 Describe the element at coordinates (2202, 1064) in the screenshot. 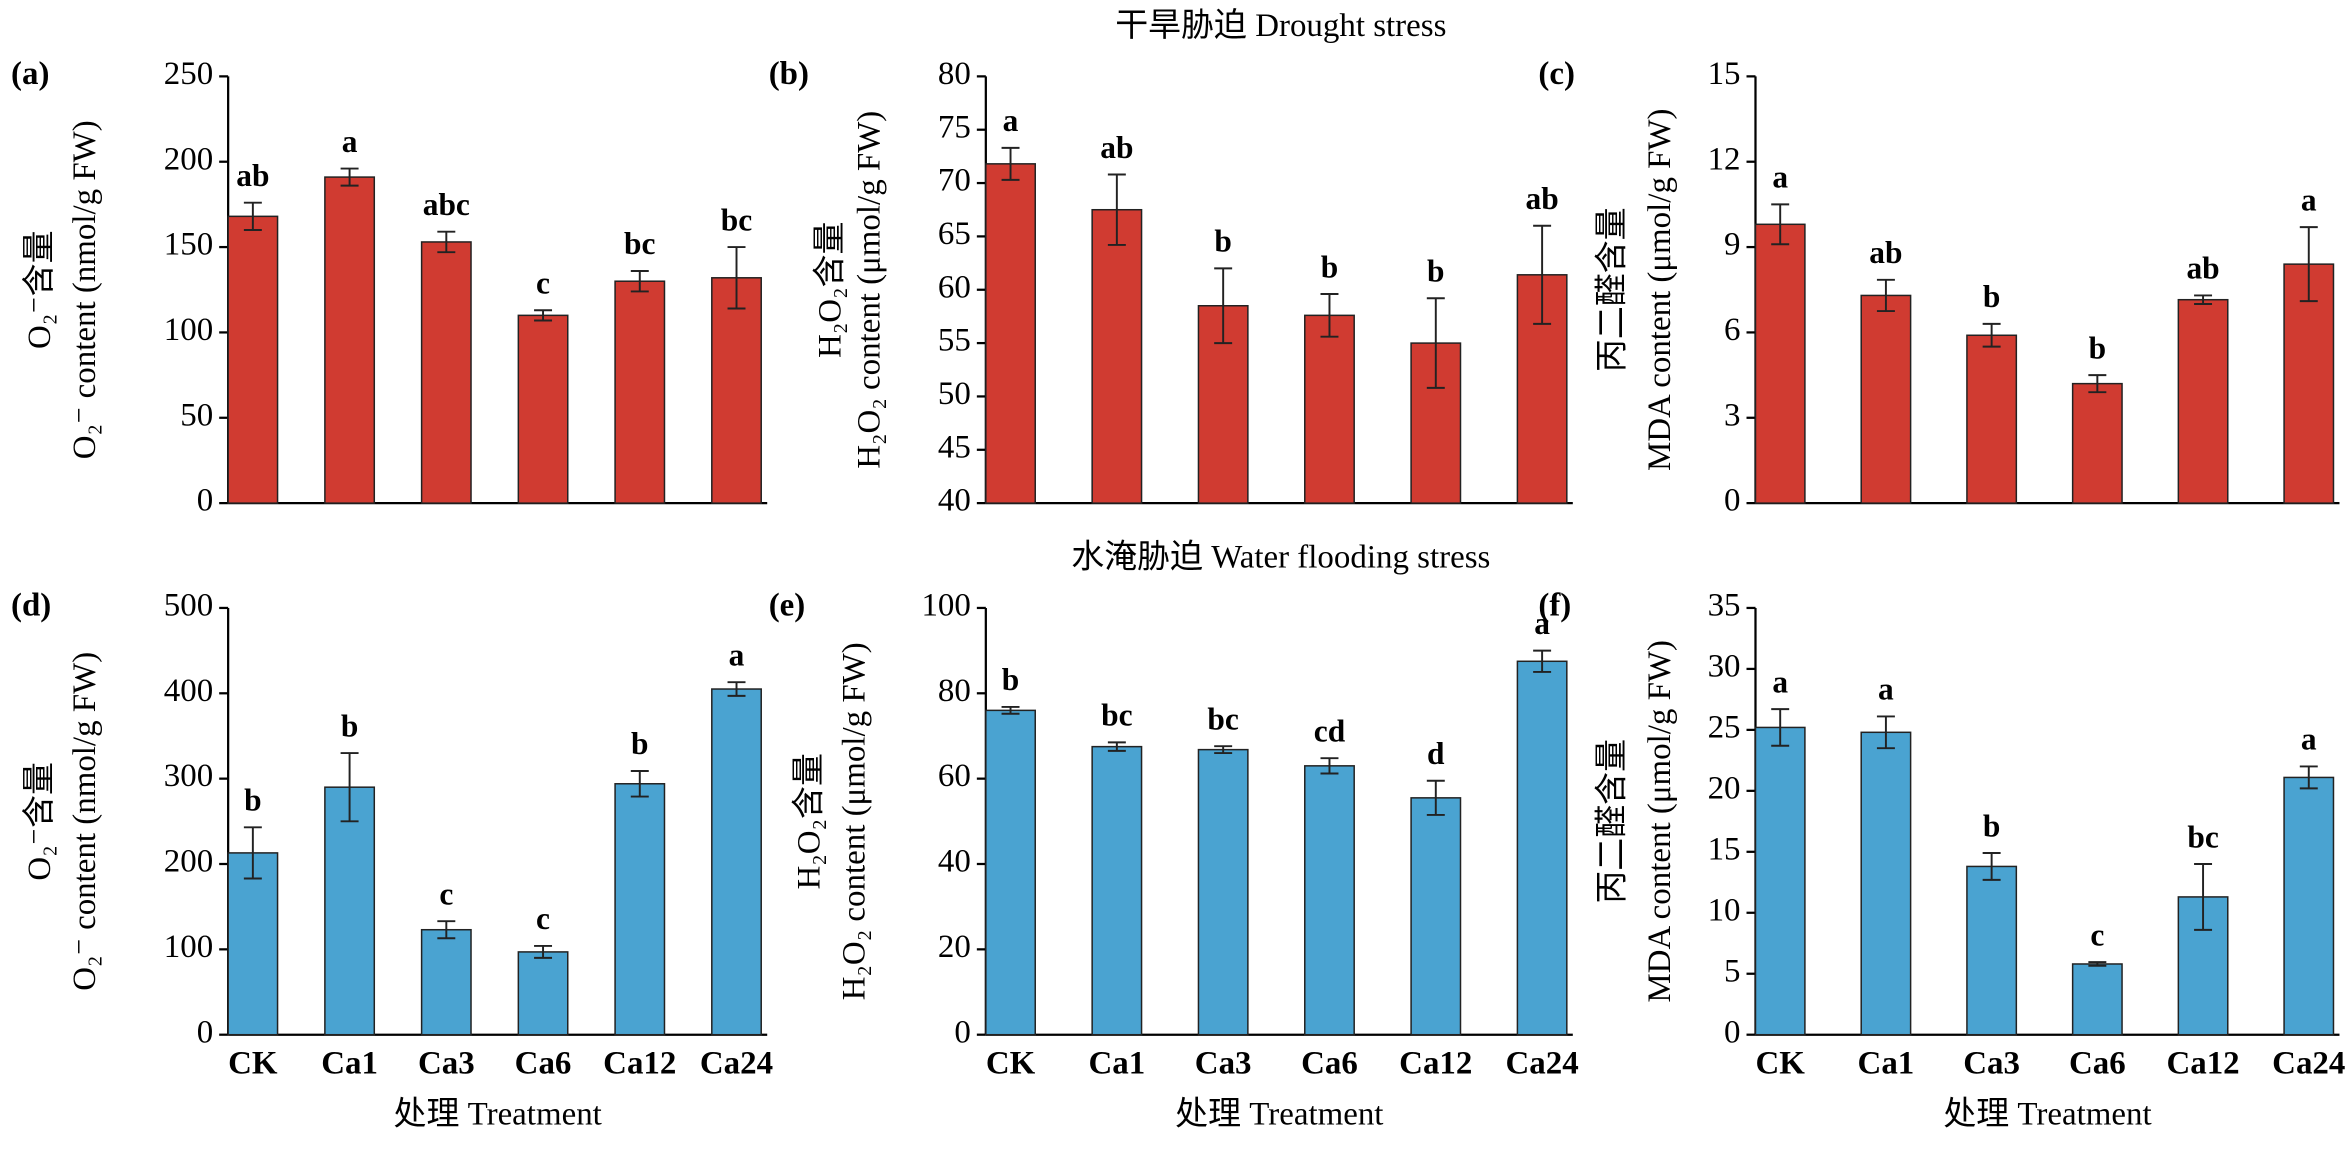

I see `x-tick-label: Ca12` at that location.